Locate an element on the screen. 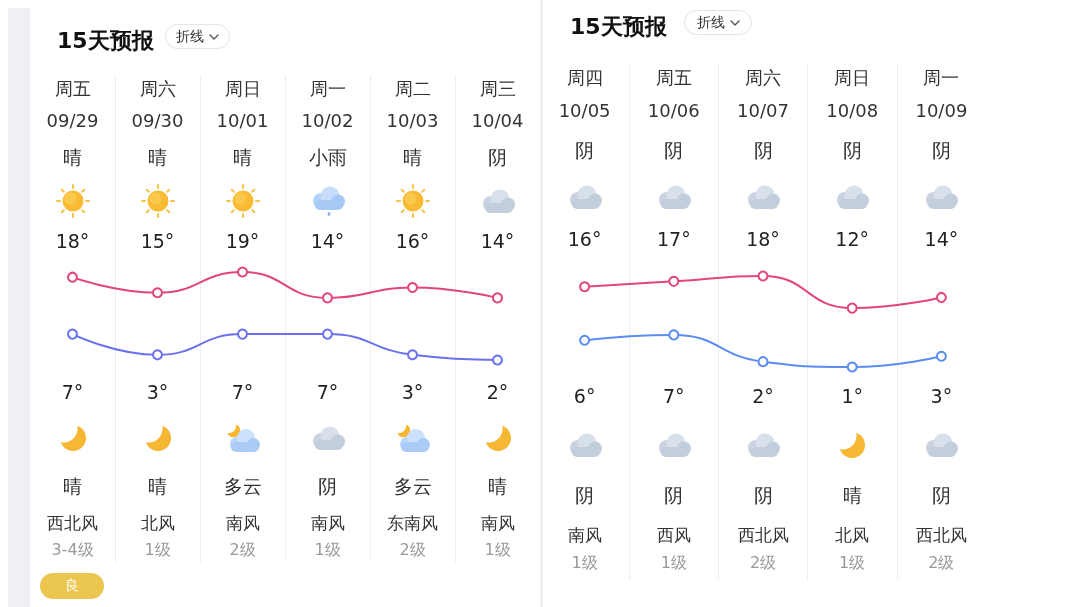 This screenshot has width=1080, height=607. x-tick-label: 周五 10/06 is located at coordinates (673, 93).